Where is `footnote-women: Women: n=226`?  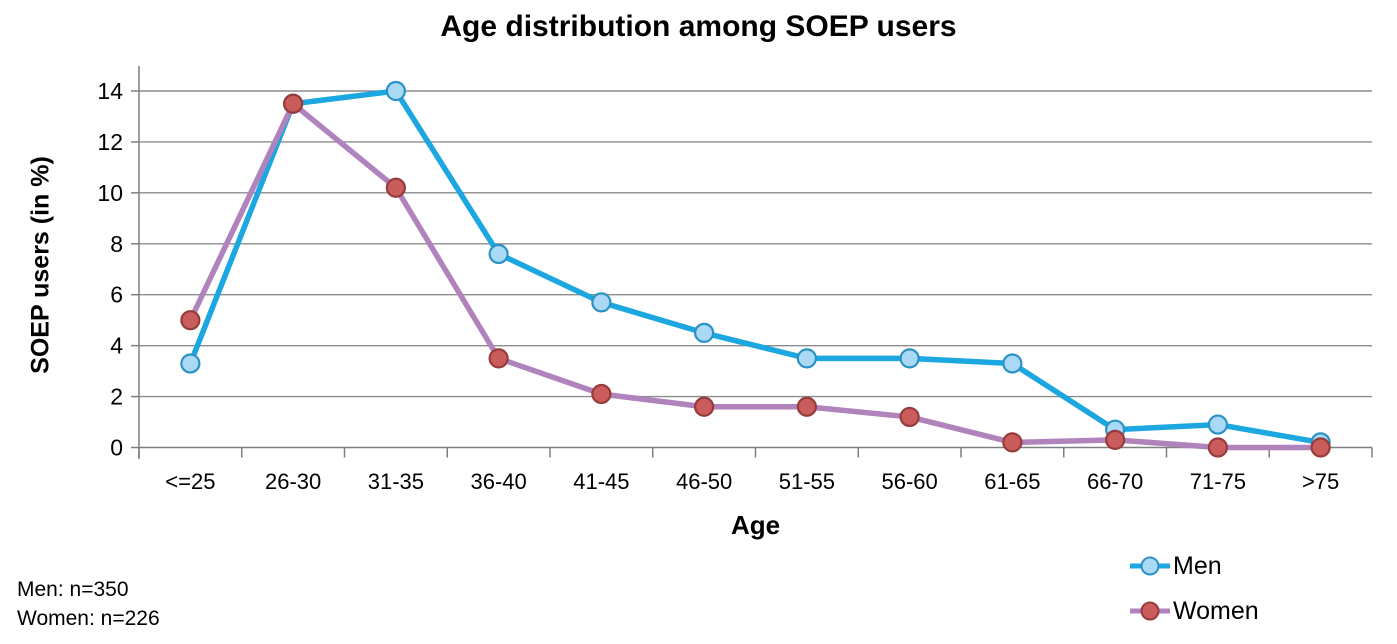 footnote-women: Women: n=226 is located at coordinates (88, 618).